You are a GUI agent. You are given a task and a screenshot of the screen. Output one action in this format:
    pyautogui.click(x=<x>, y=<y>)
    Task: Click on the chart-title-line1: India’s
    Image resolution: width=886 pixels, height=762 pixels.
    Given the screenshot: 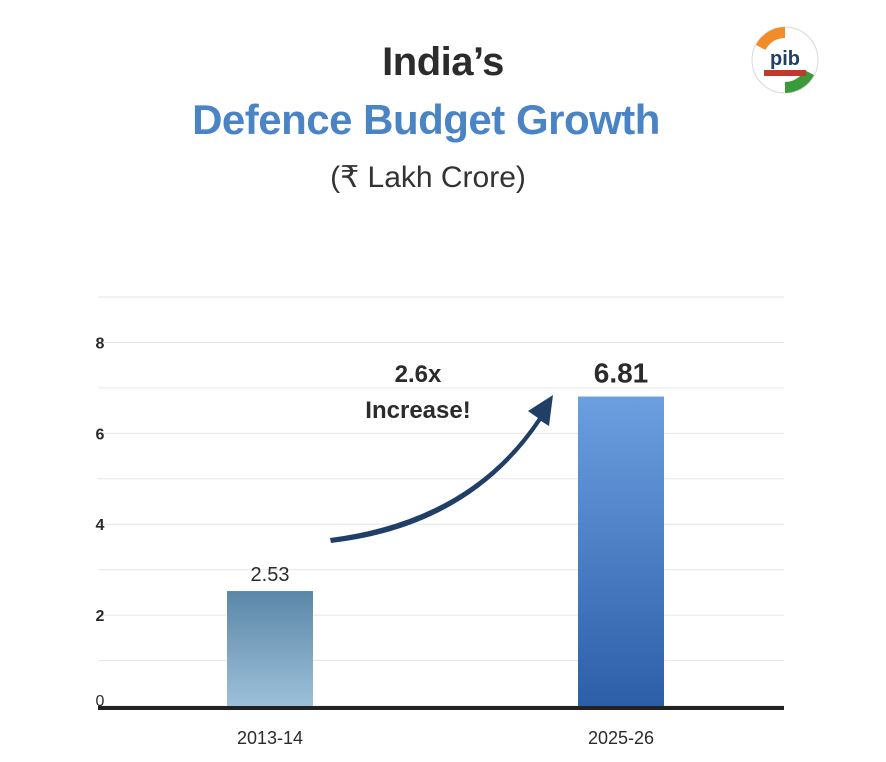 What is the action you would take?
    pyautogui.click(x=443, y=62)
    